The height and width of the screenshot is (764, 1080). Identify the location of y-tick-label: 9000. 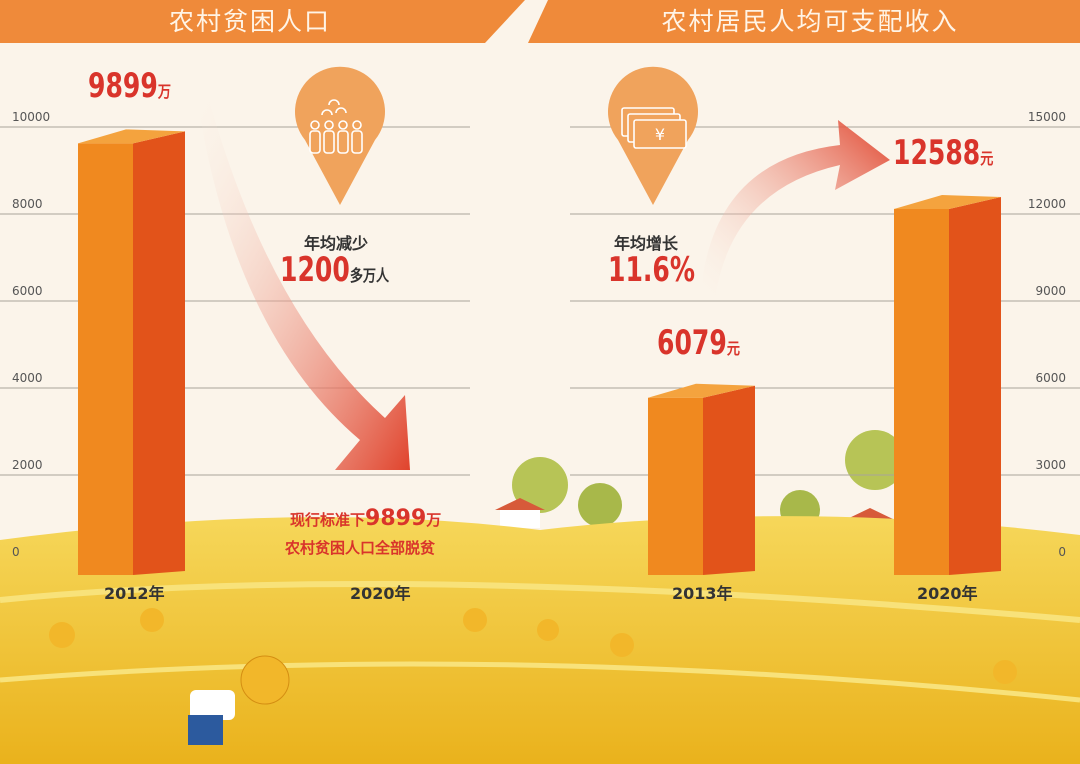
(1050, 291).